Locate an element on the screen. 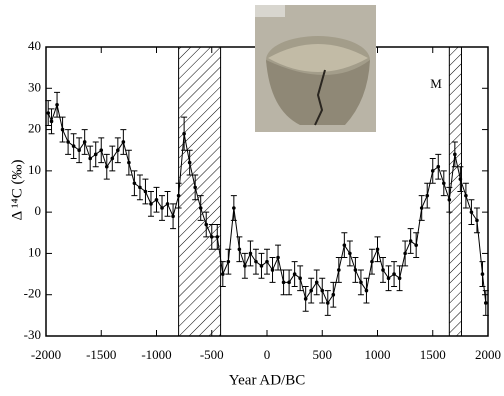 The image size is (504, 396). y-tick-label: 20 is located at coordinates (34, 128).